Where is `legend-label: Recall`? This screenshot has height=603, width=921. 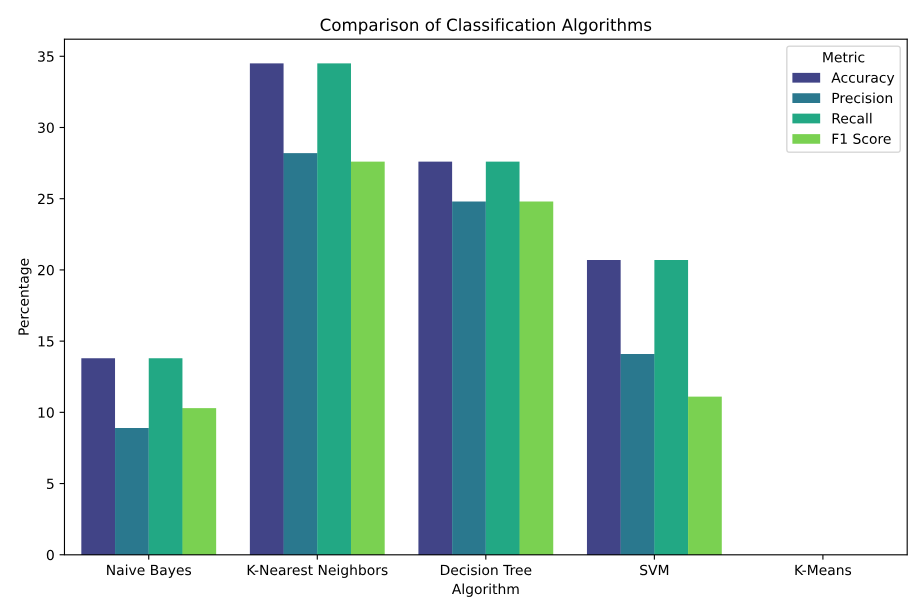 legend-label: Recall is located at coordinates (852, 118).